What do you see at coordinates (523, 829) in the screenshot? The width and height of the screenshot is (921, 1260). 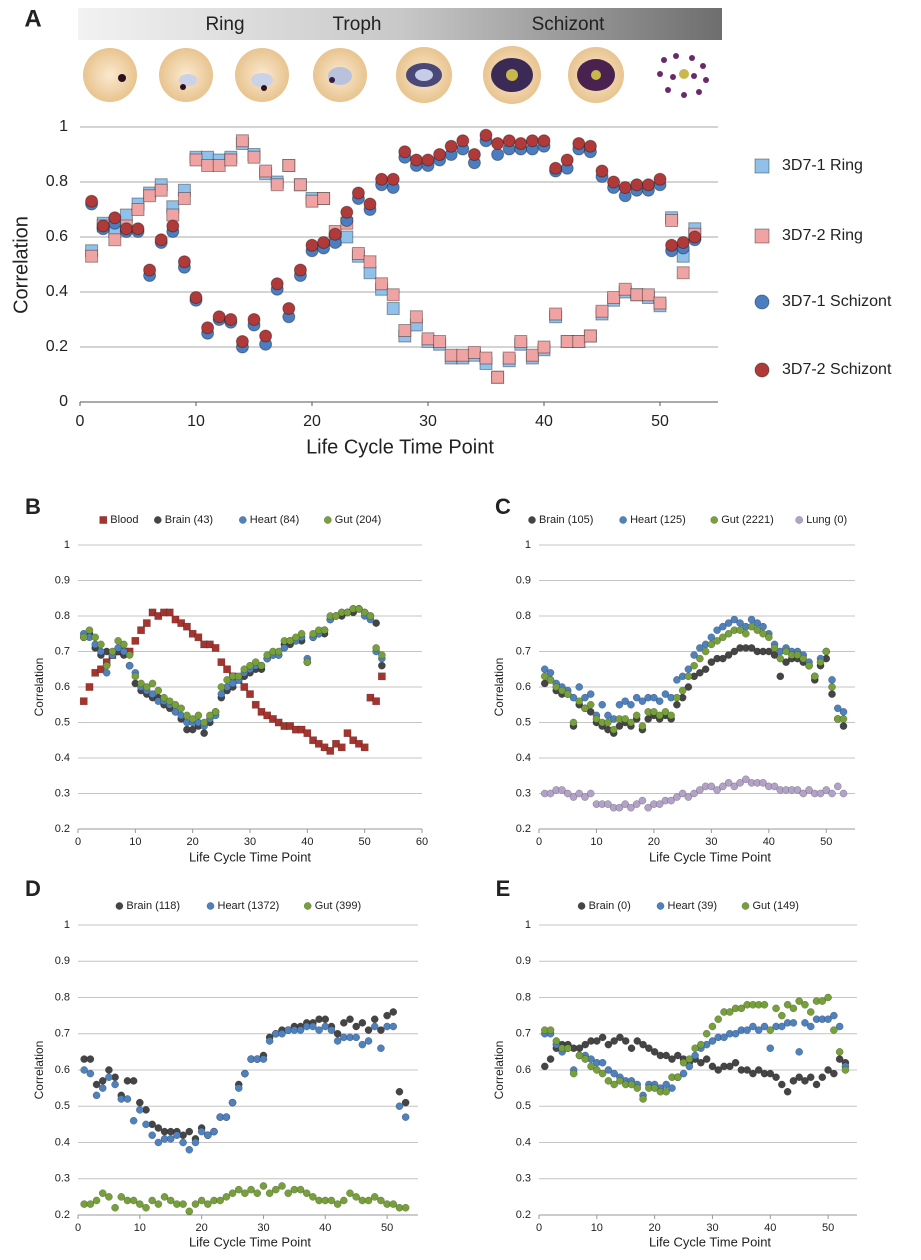 I see `y-tick-label: 0.2` at bounding box center [523, 829].